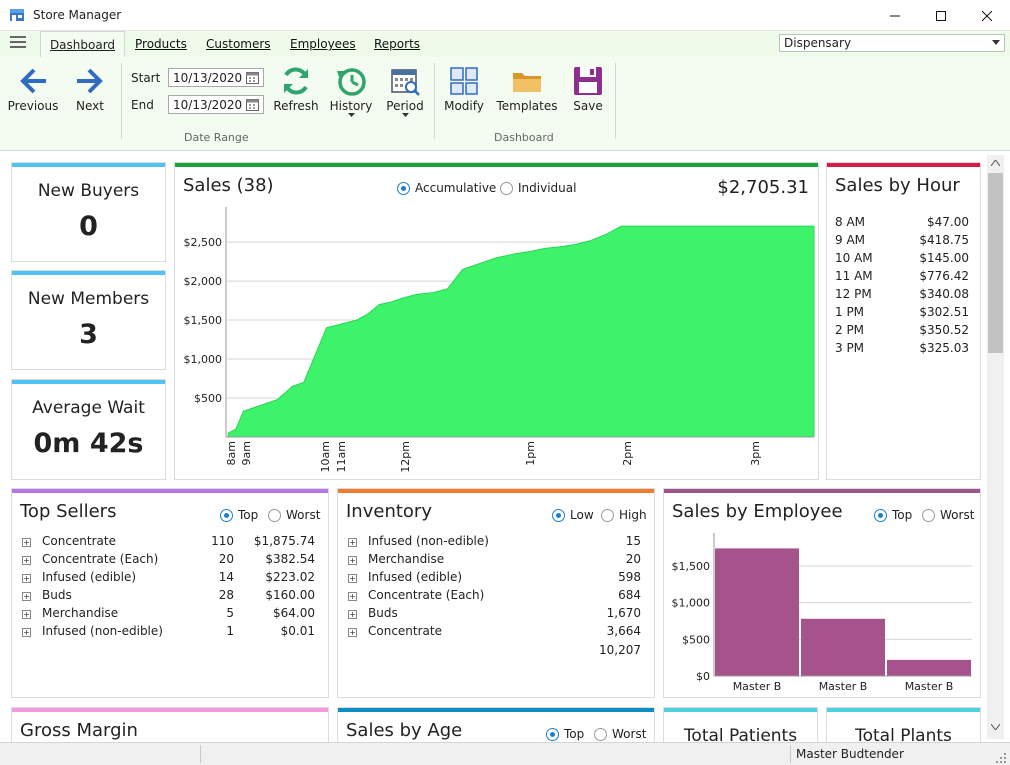 Image resolution: width=1010 pixels, height=765 pixels. I want to click on tab-products: Products, so click(161, 44).